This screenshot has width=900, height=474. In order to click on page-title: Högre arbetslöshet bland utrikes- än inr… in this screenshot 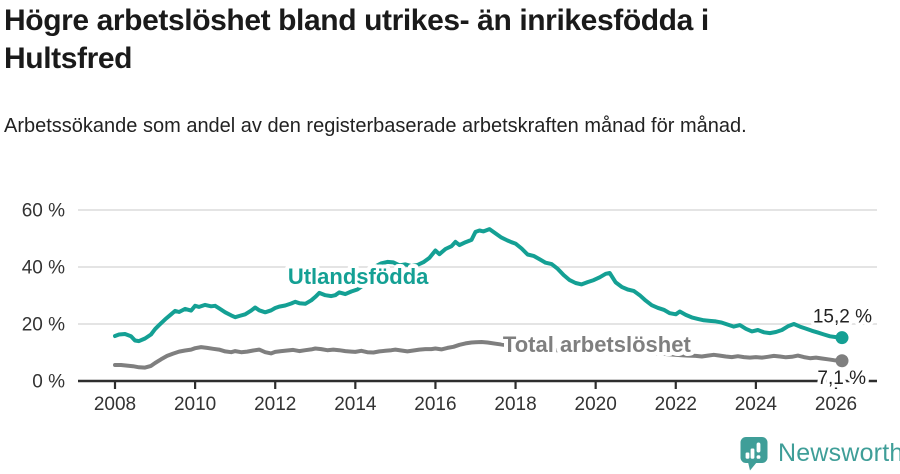, I will do `click(356, 39)`.